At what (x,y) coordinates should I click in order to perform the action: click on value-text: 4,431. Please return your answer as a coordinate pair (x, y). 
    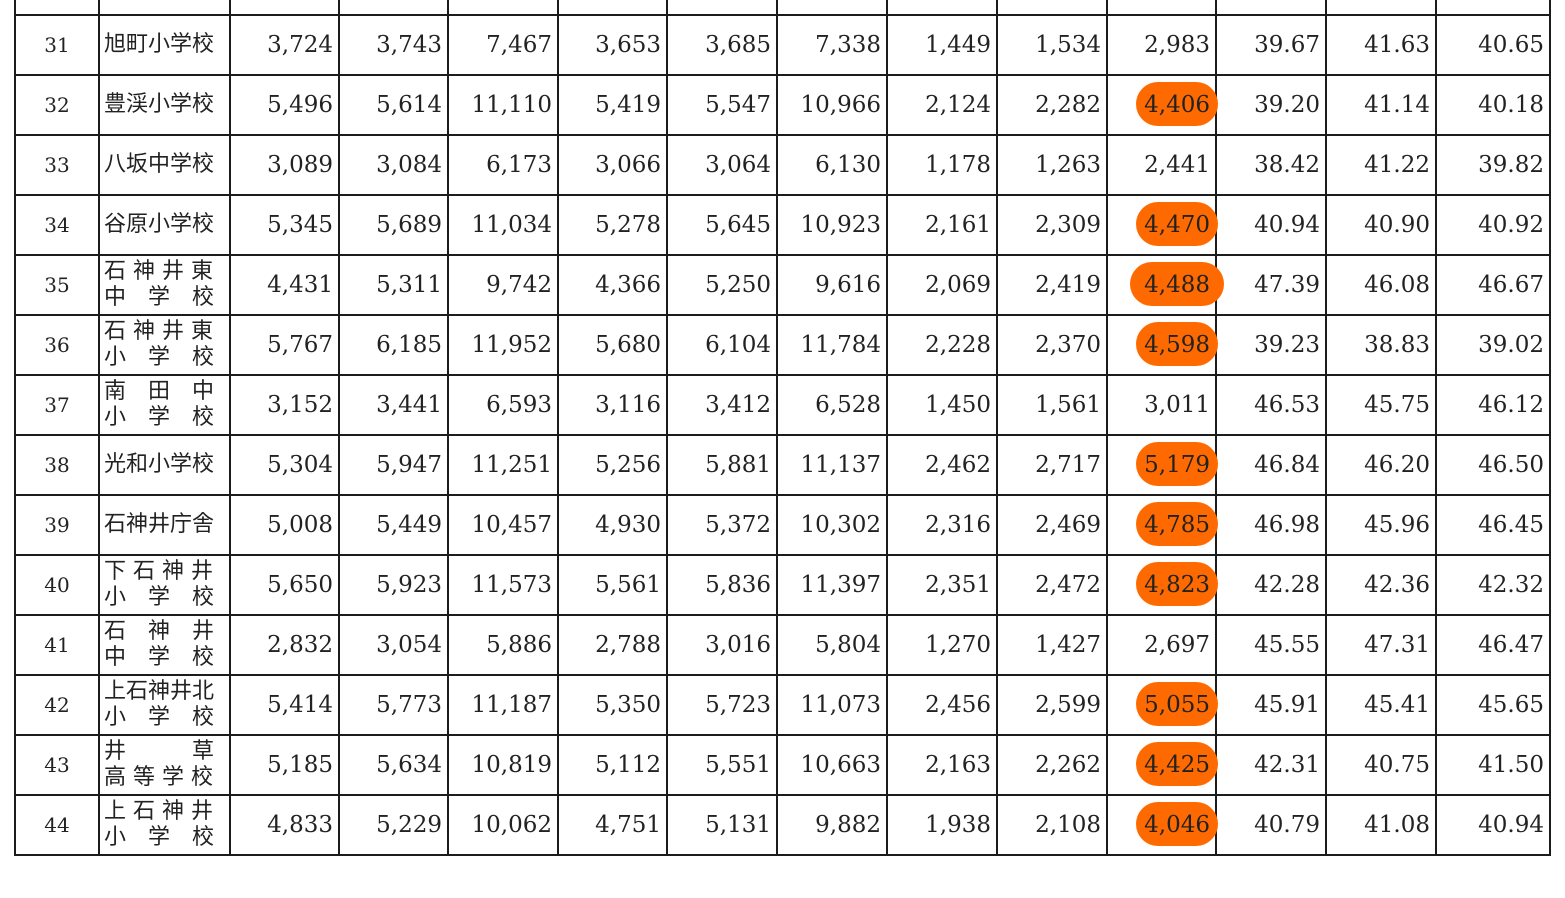
    Looking at the image, I should click on (300, 285).